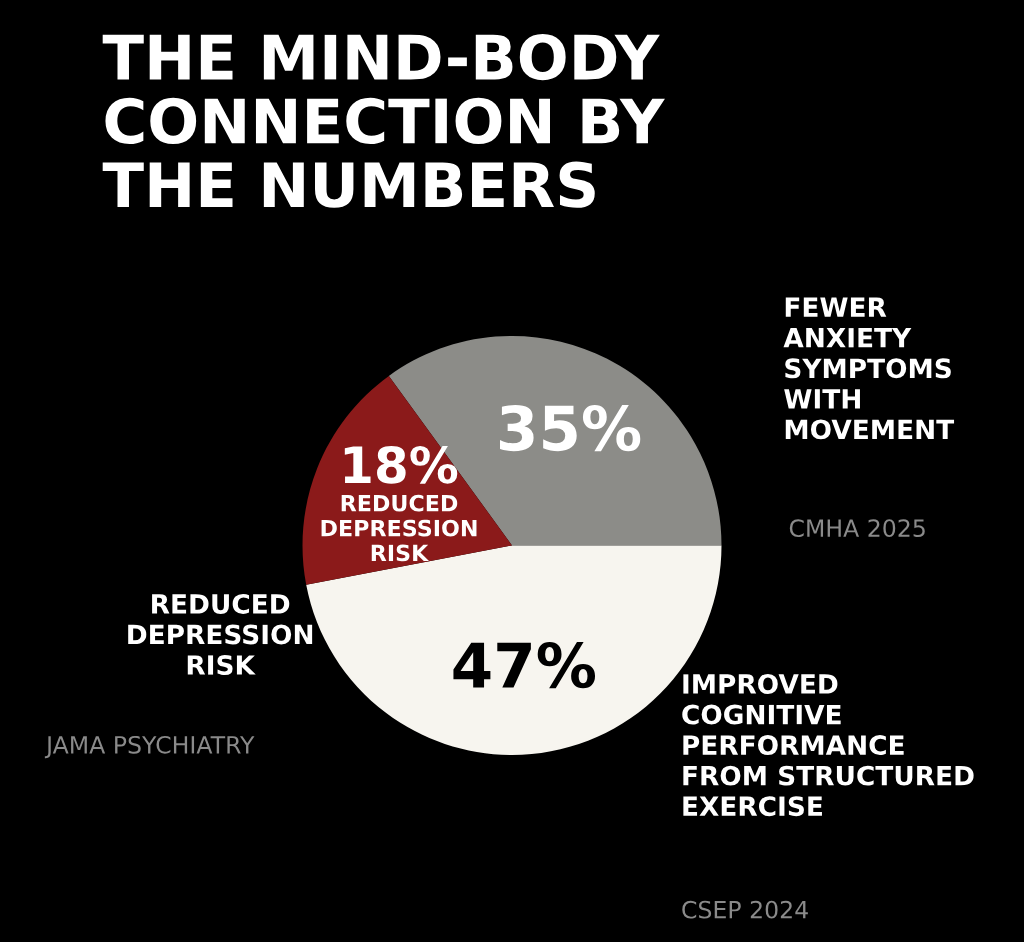 The width and height of the screenshot is (1024, 942). What do you see at coordinates (220, 634) in the screenshot?
I see `slice-label: REDUCED DEPRESSION RISK` at bounding box center [220, 634].